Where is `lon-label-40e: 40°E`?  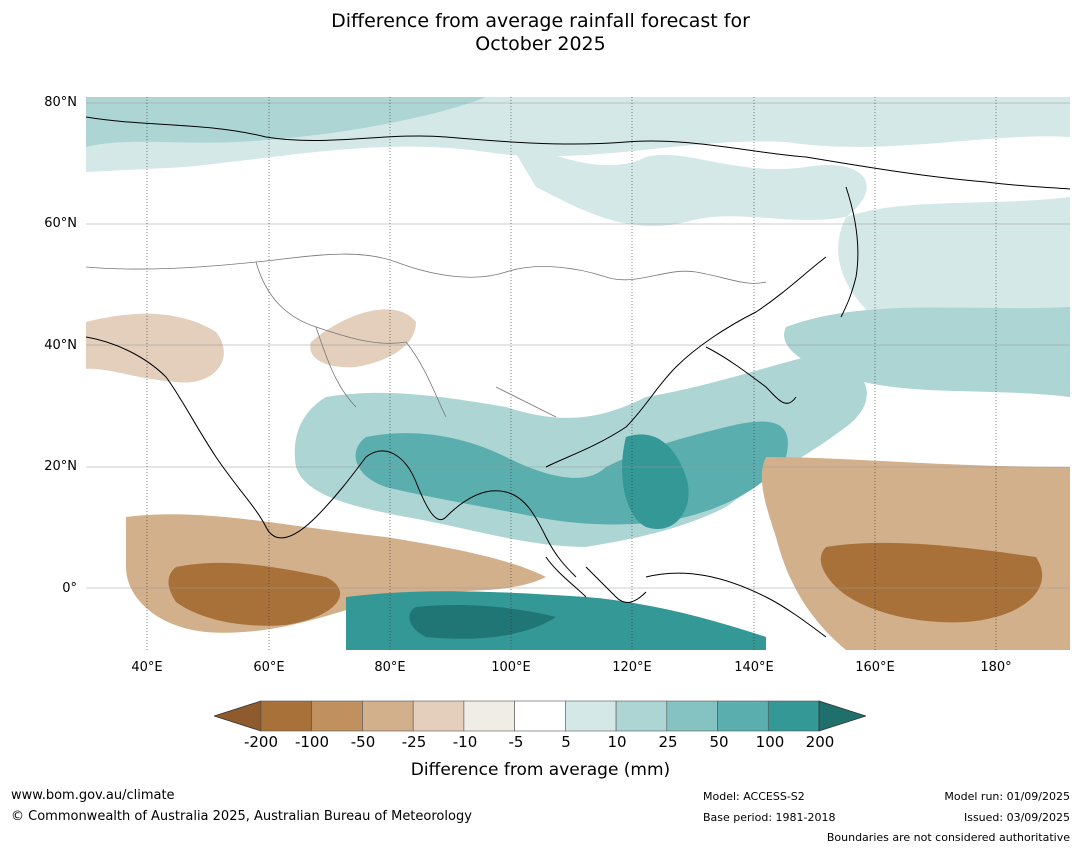
lon-label-40e: 40°E is located at coordinates (147, 667).